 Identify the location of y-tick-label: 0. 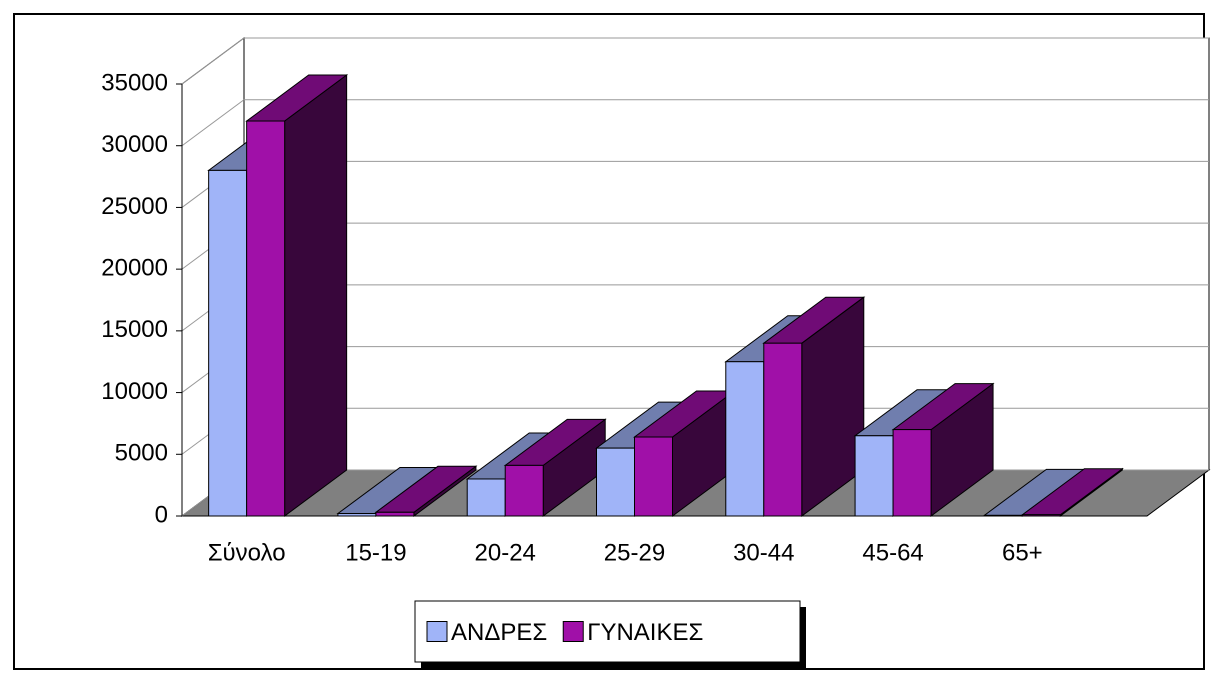
(161, 514).